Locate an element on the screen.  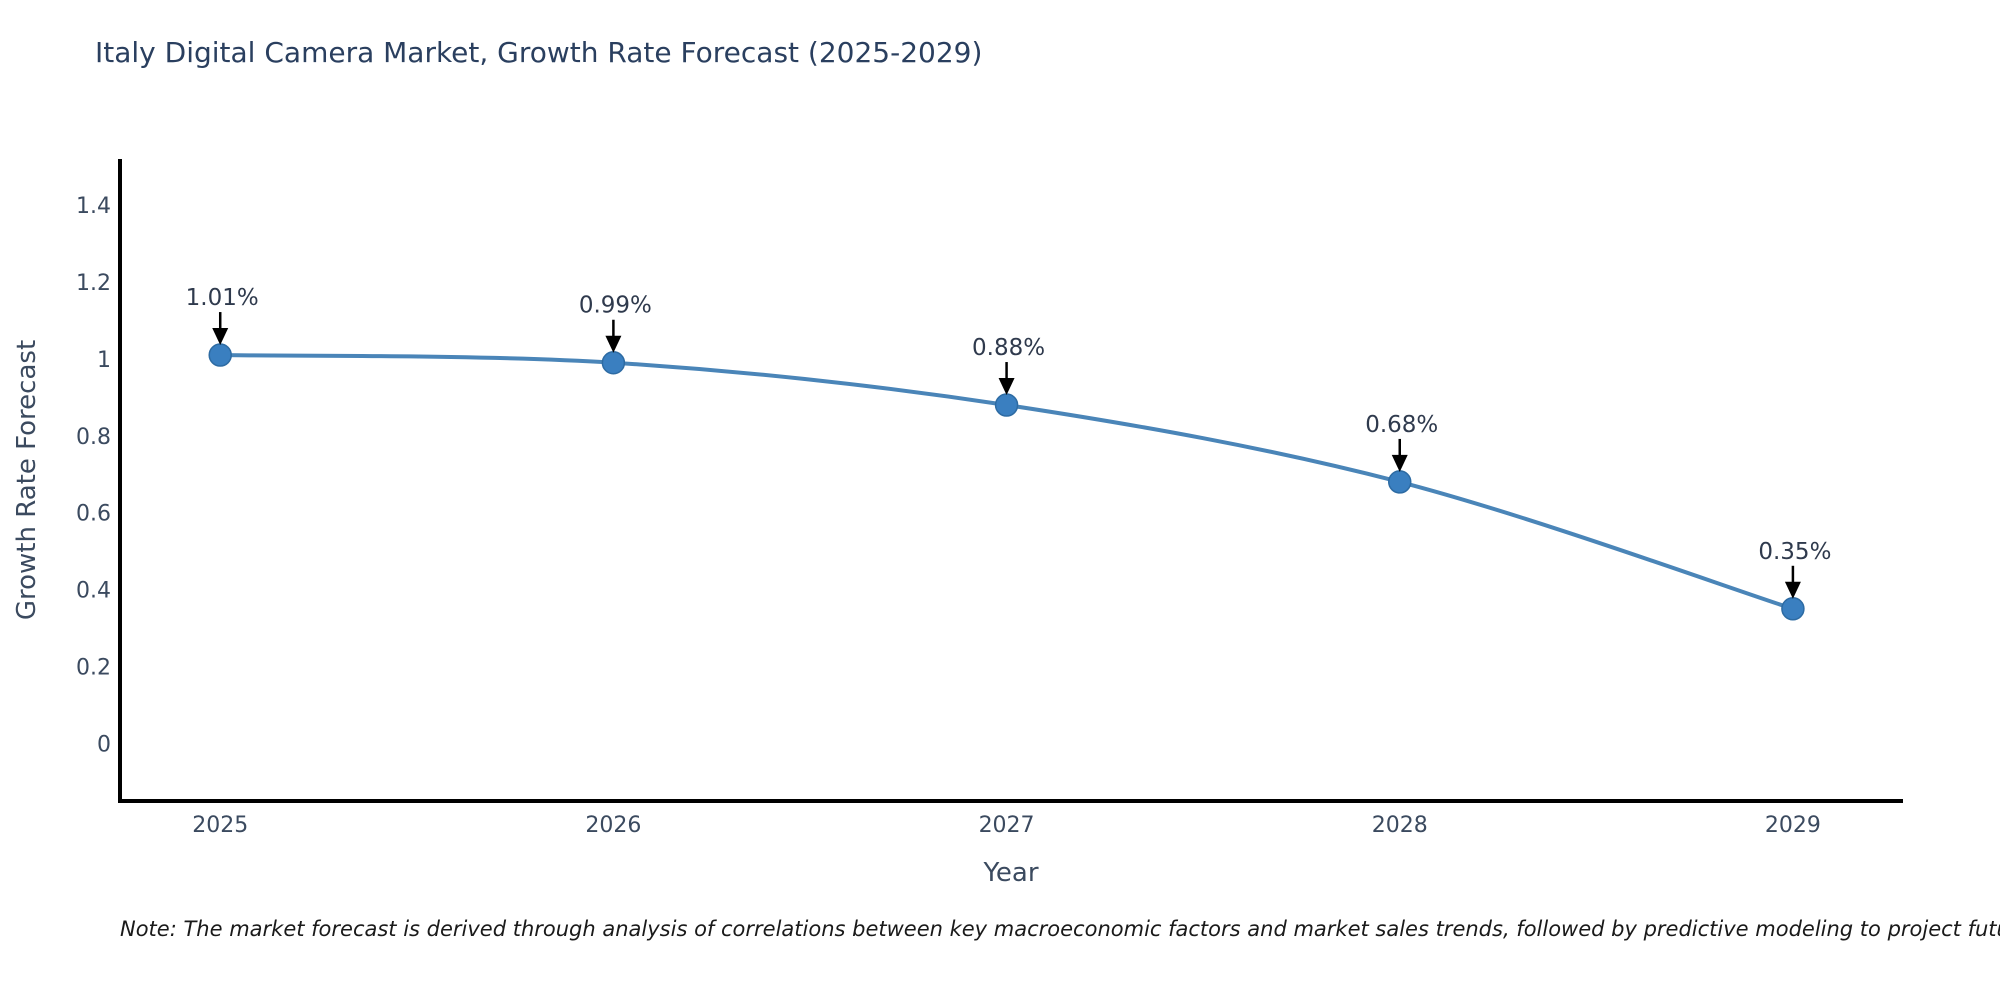
y-tick-label: 0.6 is located at coordinates (93, 514).